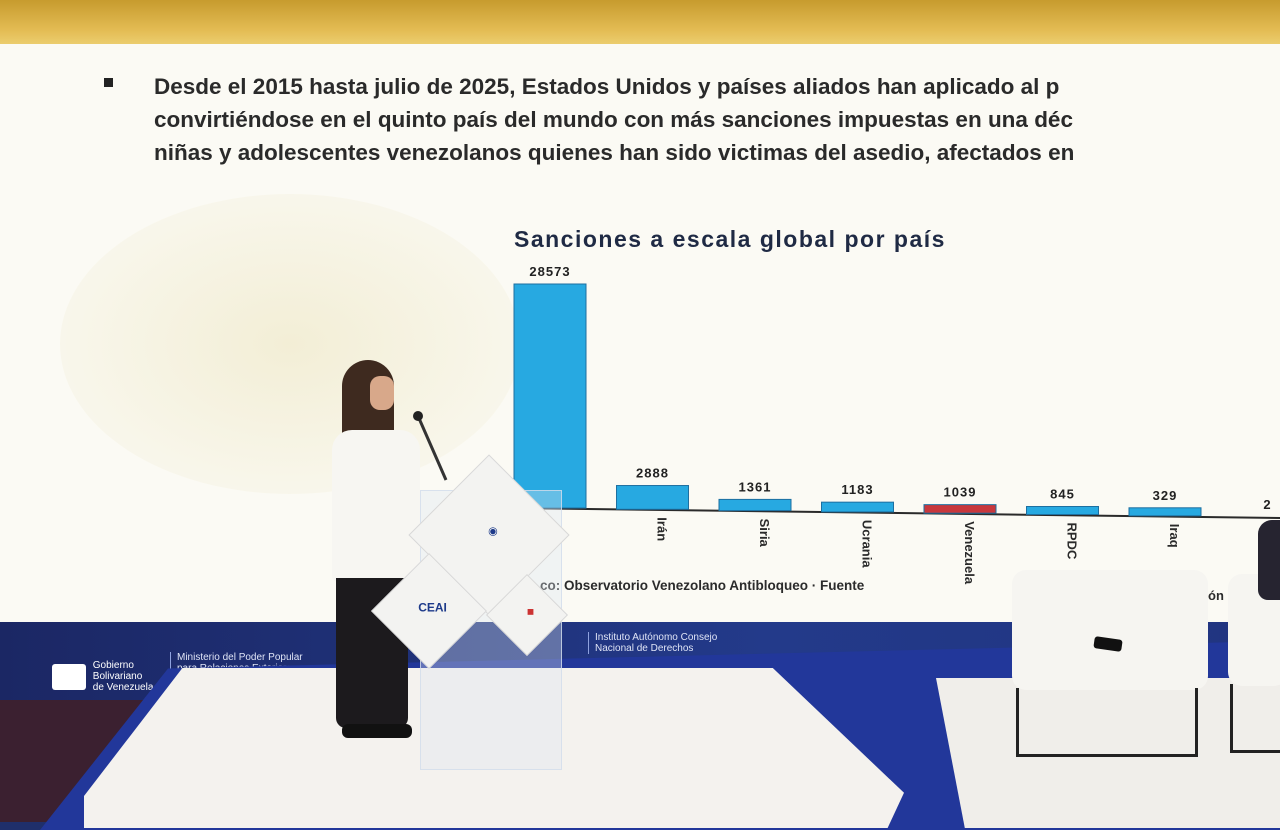  I want to click on bar-siria, so click(755, 505).